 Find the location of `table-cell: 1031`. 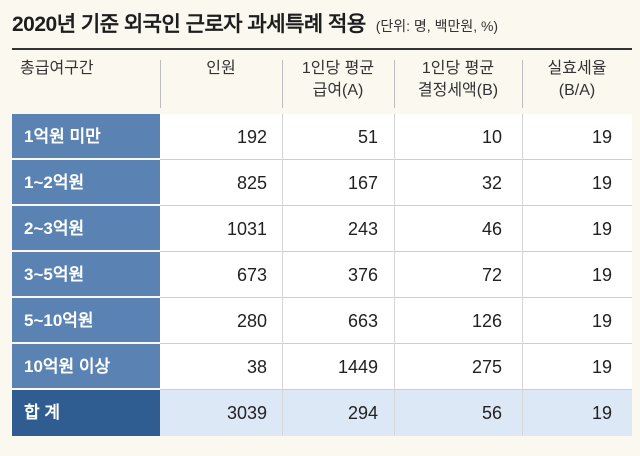

table-cell: 1031 is located at coordinates (246, 229).